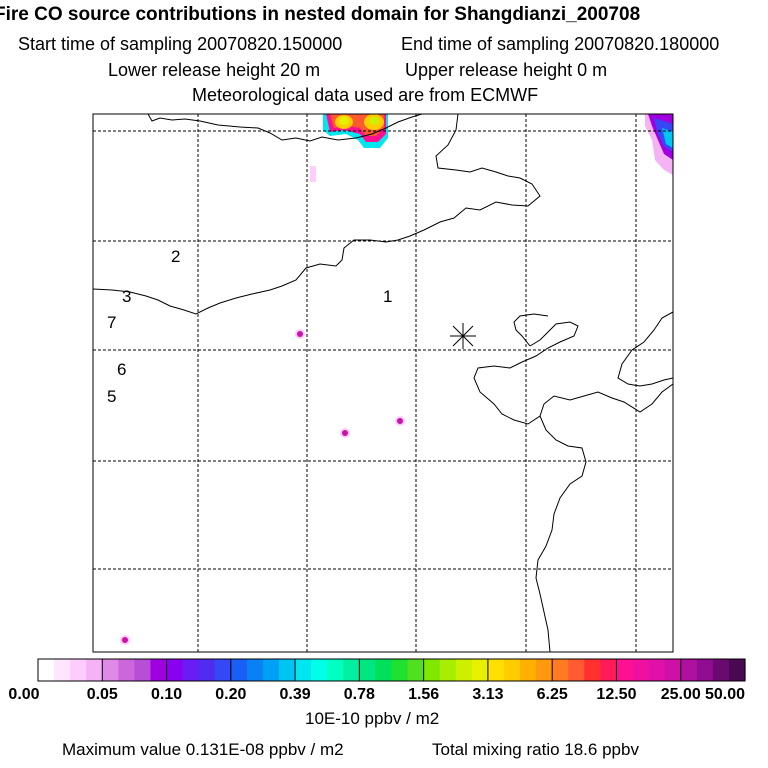 The width and height of the screenshot is (768, 768). I want to click on met-data-source: Meteorological data used are from ECMWF, so click(365, 95).